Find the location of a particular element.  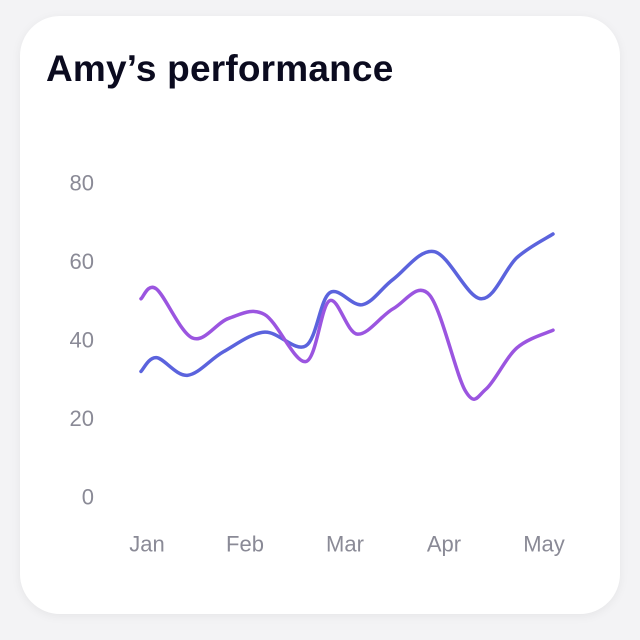

y-tick-label: 80 is located at coordinates (82, 183).